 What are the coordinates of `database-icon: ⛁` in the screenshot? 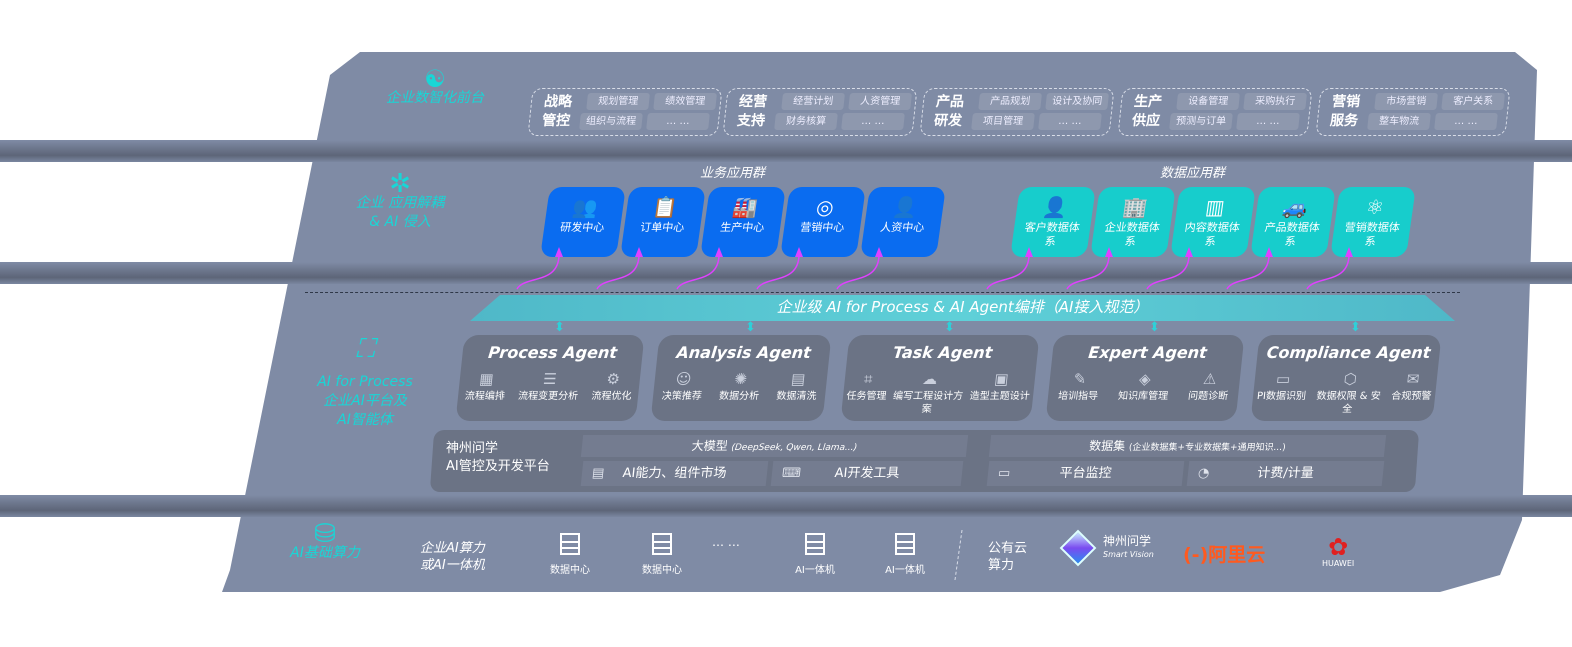 It's located at (325, 534).